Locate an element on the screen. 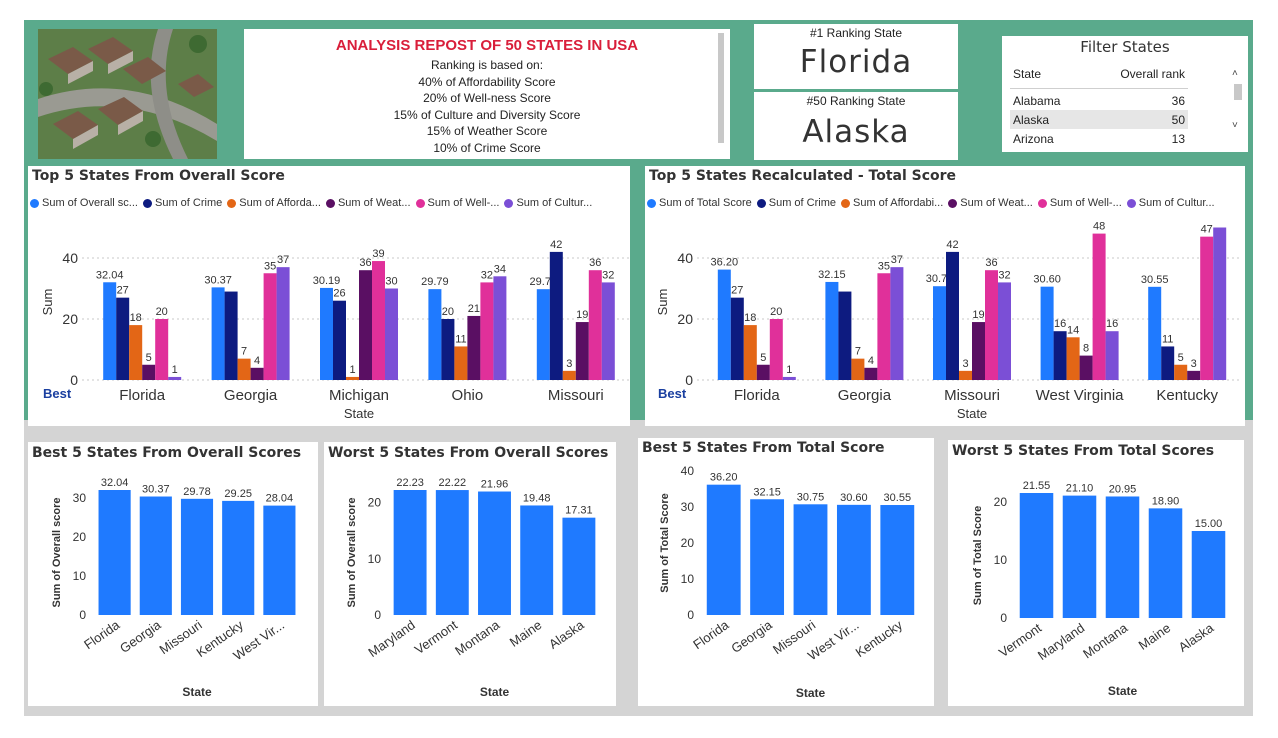 The image size is (1278, 738). filter-divider is located at coordinates (1099, 88).